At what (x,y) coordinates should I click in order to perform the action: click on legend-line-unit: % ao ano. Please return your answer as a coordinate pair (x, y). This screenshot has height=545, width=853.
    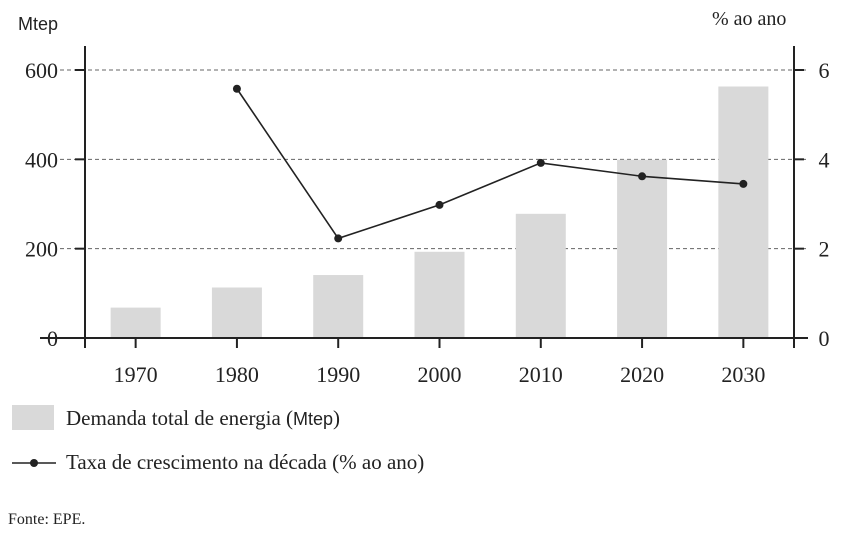
    Looking at the image, I should click on (378, 462).